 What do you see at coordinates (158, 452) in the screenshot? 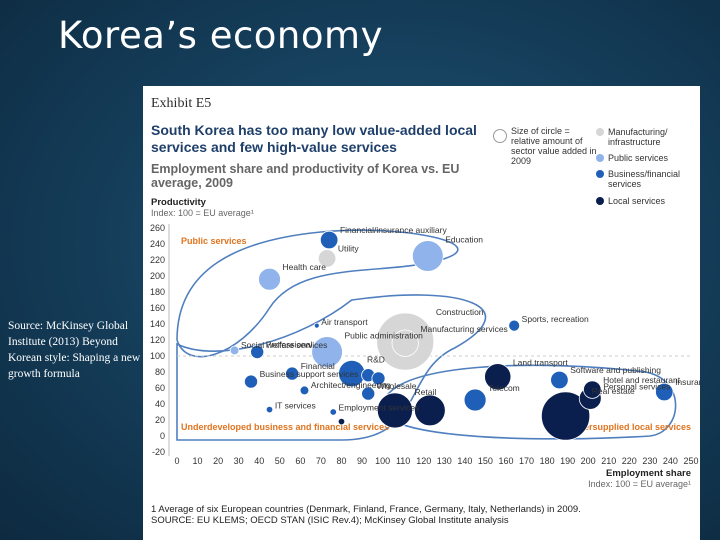
I see `y-tick-label: -20` at bounding box center [158, 452].